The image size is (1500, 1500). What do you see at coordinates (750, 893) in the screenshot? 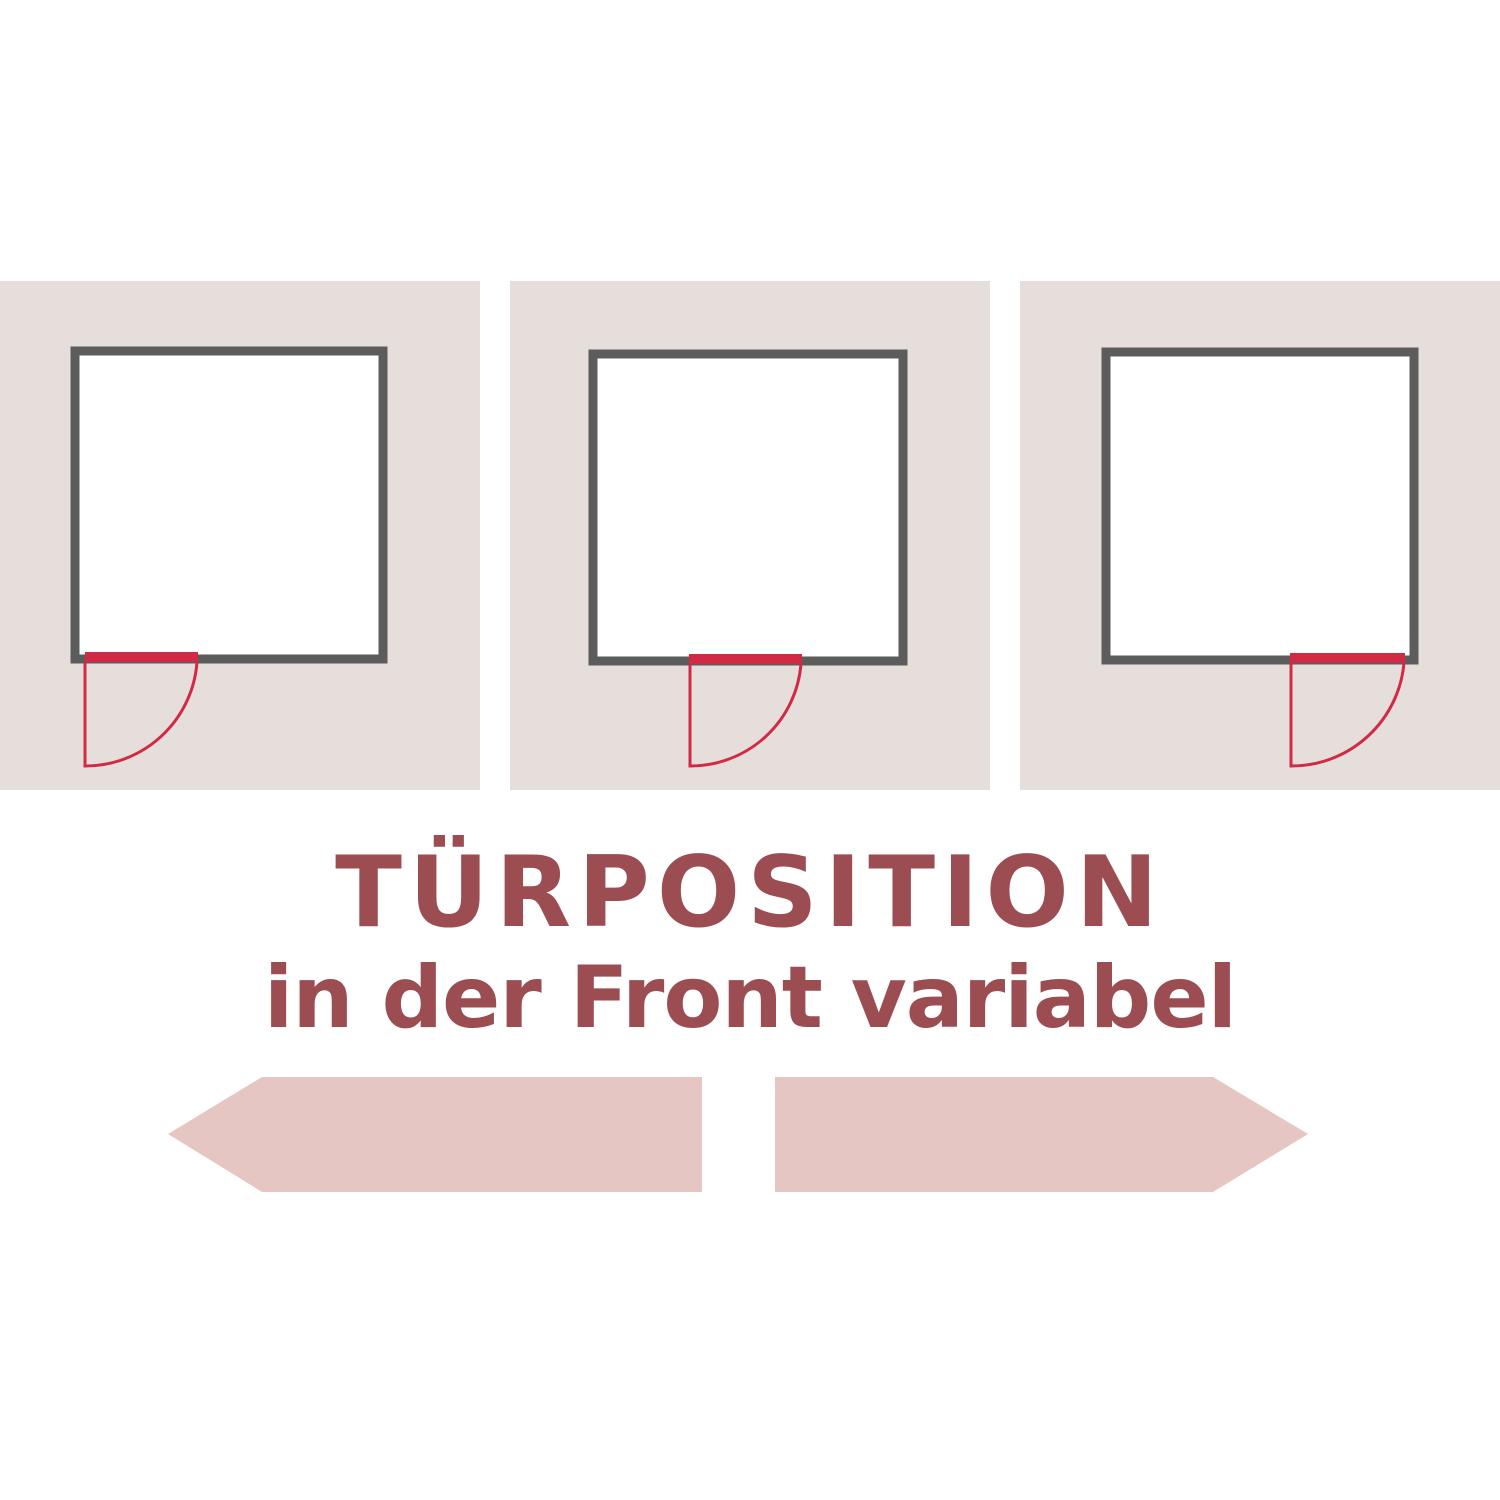
I see `headline: TÜRPOSITION` at bounding box center [750, 893].